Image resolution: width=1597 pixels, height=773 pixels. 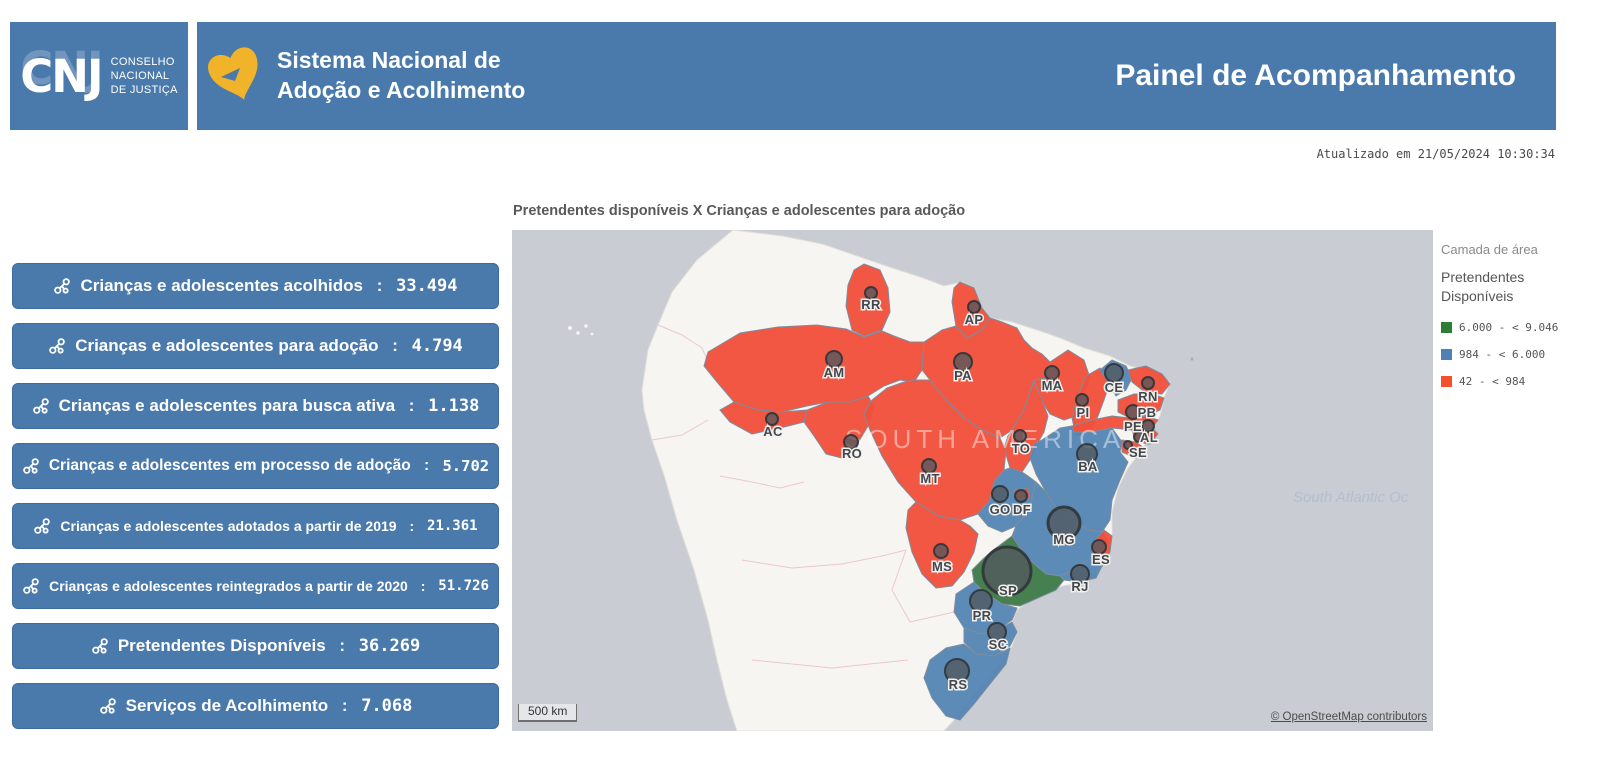 What do you see at coordinates (401, 90) in the screenshot?
I see `system-name-line-2: Adoção e Acolhimento` at bounding box center [401, 90].